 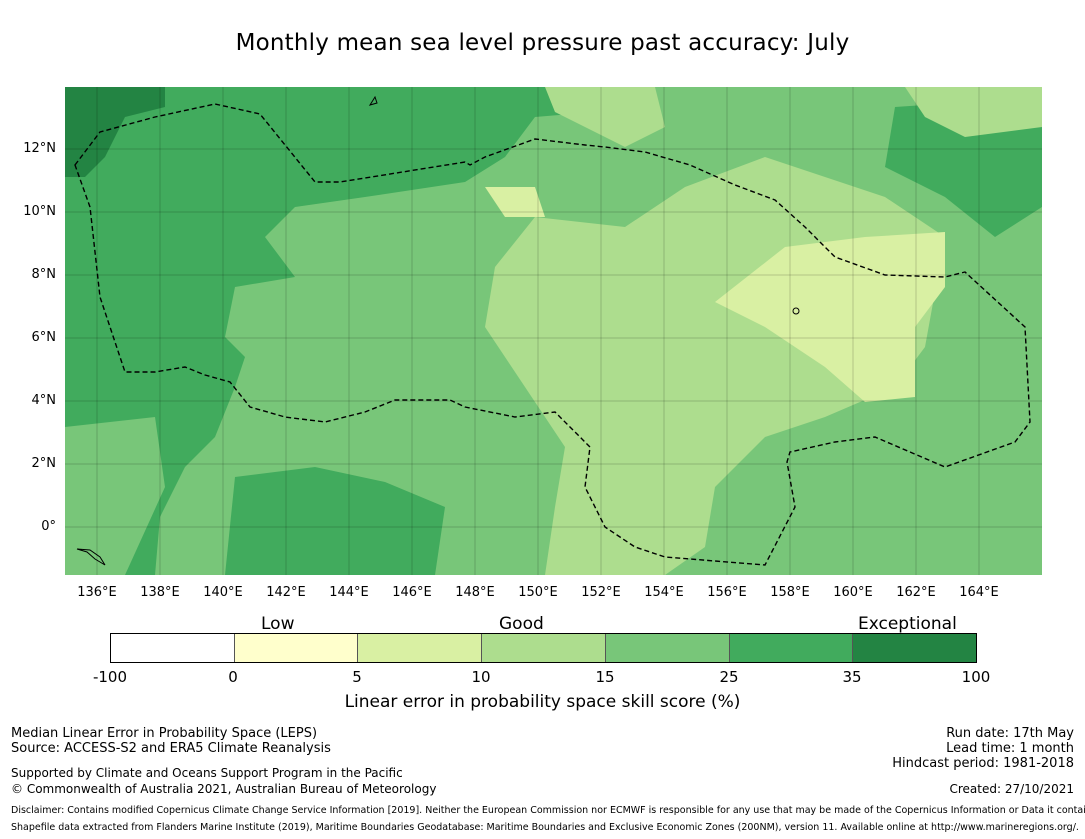 I want to click on footer-lead-time: Lead time: 1 month, so click(x=1010, y=748).